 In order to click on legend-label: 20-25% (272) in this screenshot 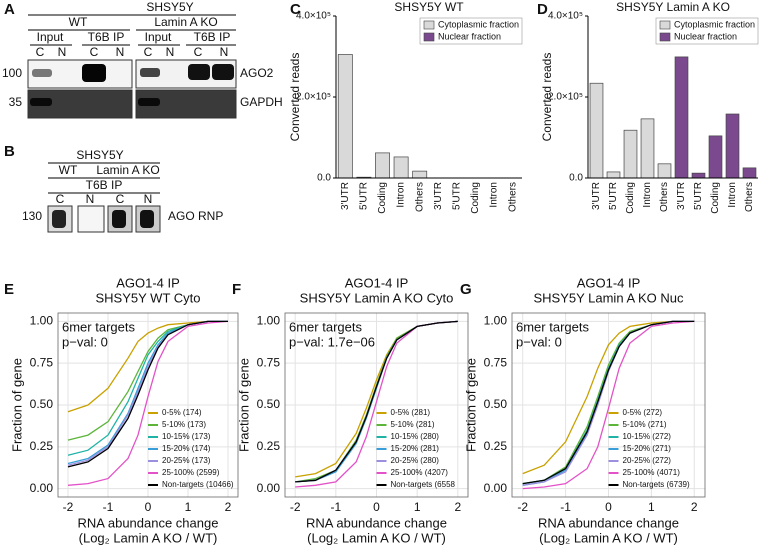, I will do `click(647, 460)`.